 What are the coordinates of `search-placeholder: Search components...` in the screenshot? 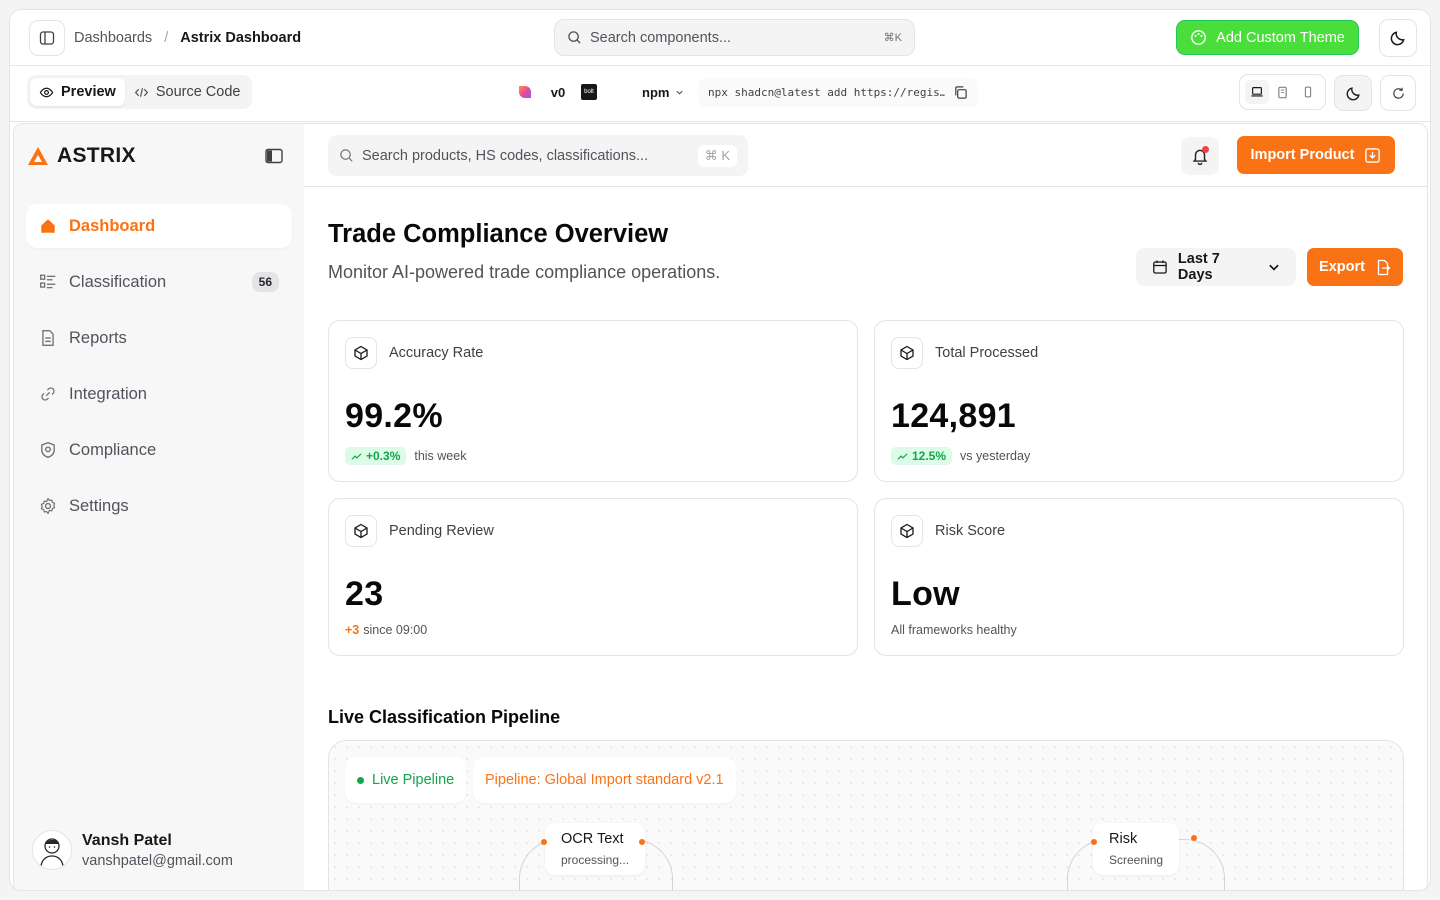 It's located at (661, 37).